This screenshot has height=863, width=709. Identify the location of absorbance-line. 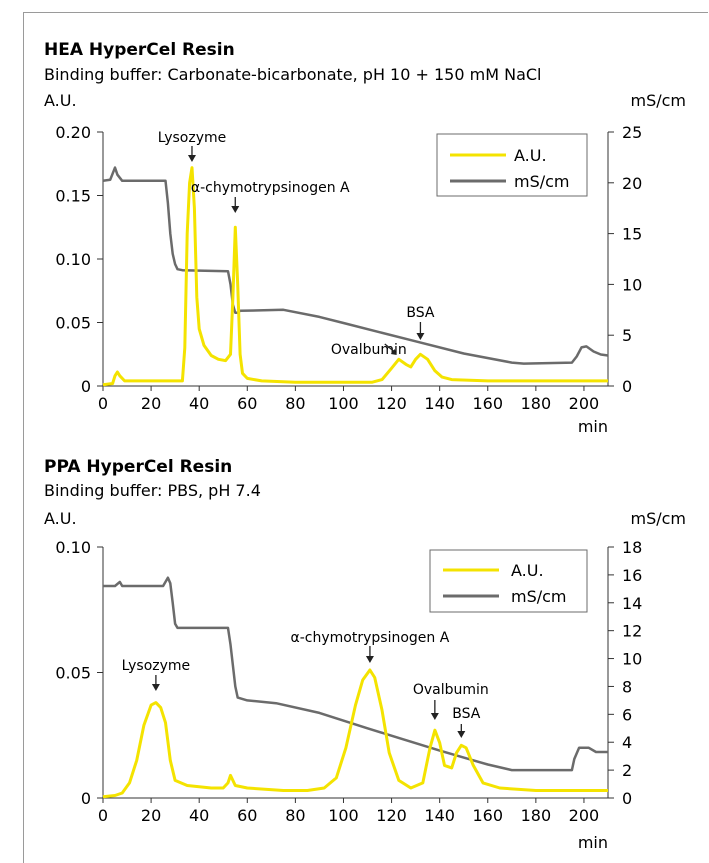
(355, 733).